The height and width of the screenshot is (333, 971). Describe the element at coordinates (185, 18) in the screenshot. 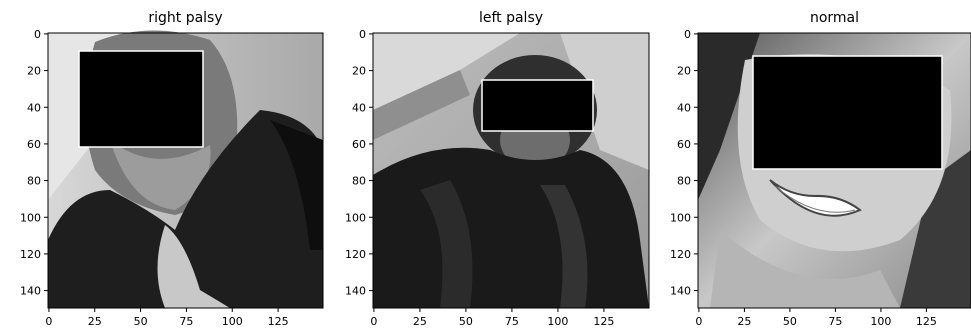

I see `panel-title-right-palsy: right palsy` at that location.